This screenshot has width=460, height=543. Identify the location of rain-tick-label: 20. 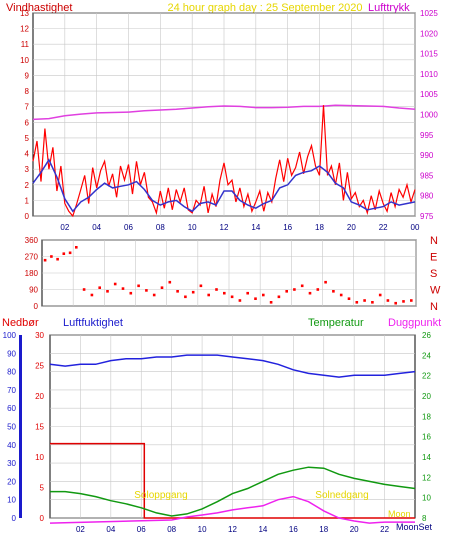
(11, 481).